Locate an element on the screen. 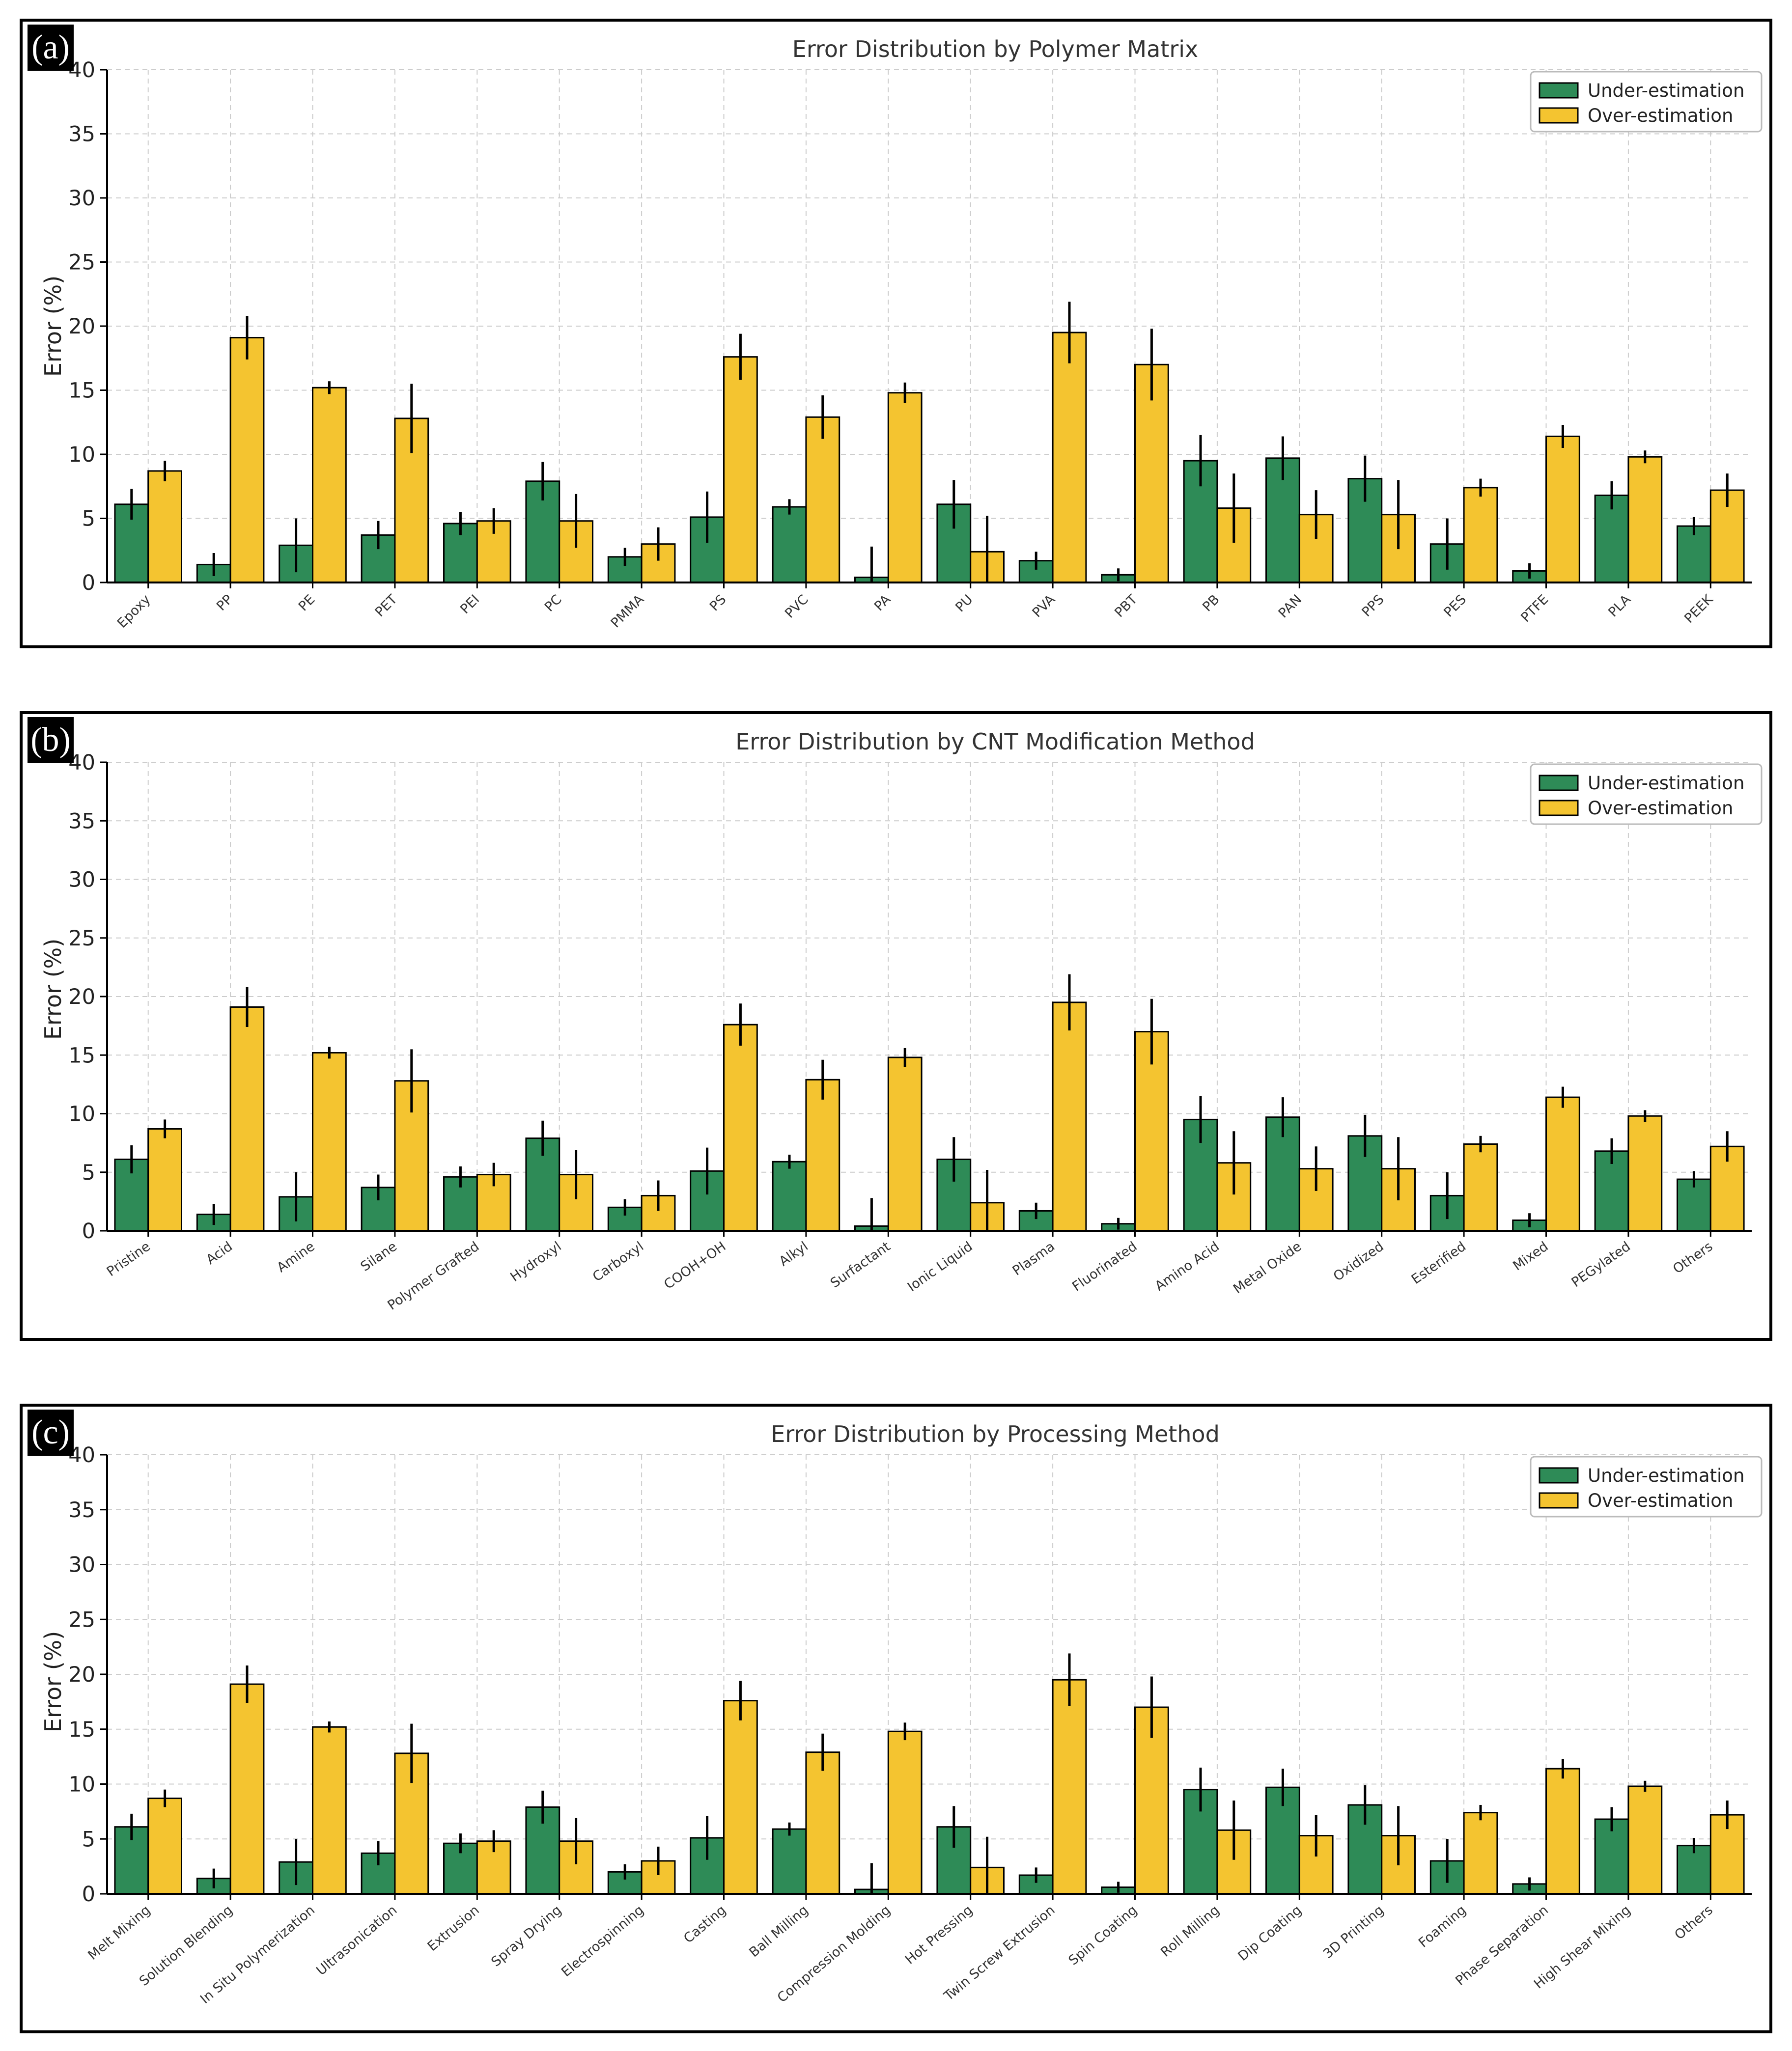  chart-title: Error Distribution by Polymer Matrix is located at coordinates (995, 49).